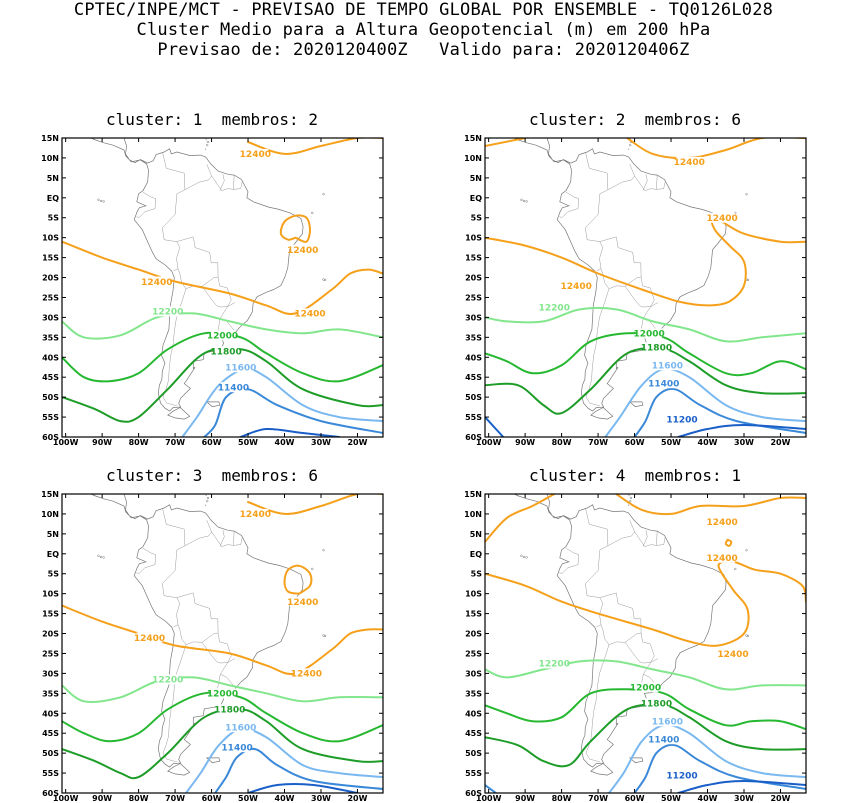  I want to click on lon-tick-label: 80W, so click(562, 798).